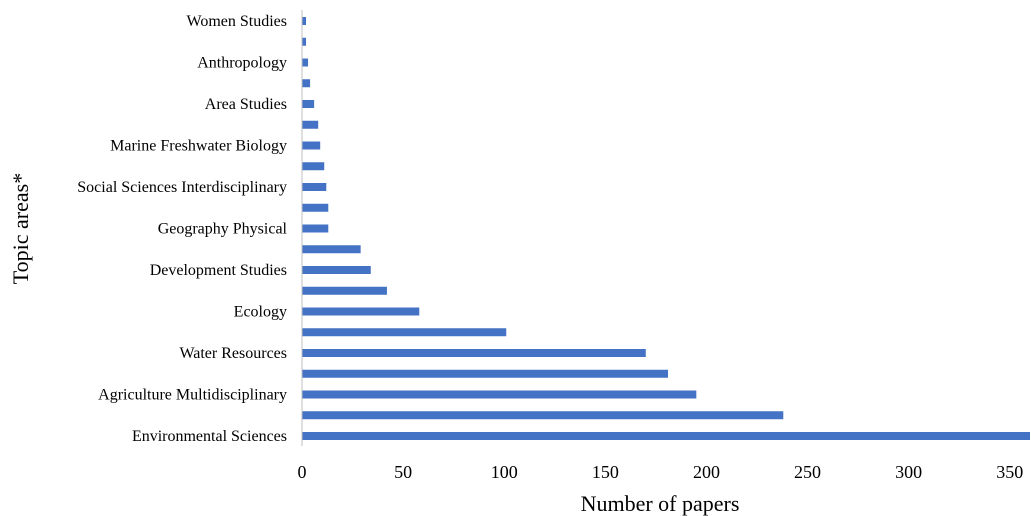 The image size is (1031, 516). I want to click on x-tick-label: 250, so click(807, 472).